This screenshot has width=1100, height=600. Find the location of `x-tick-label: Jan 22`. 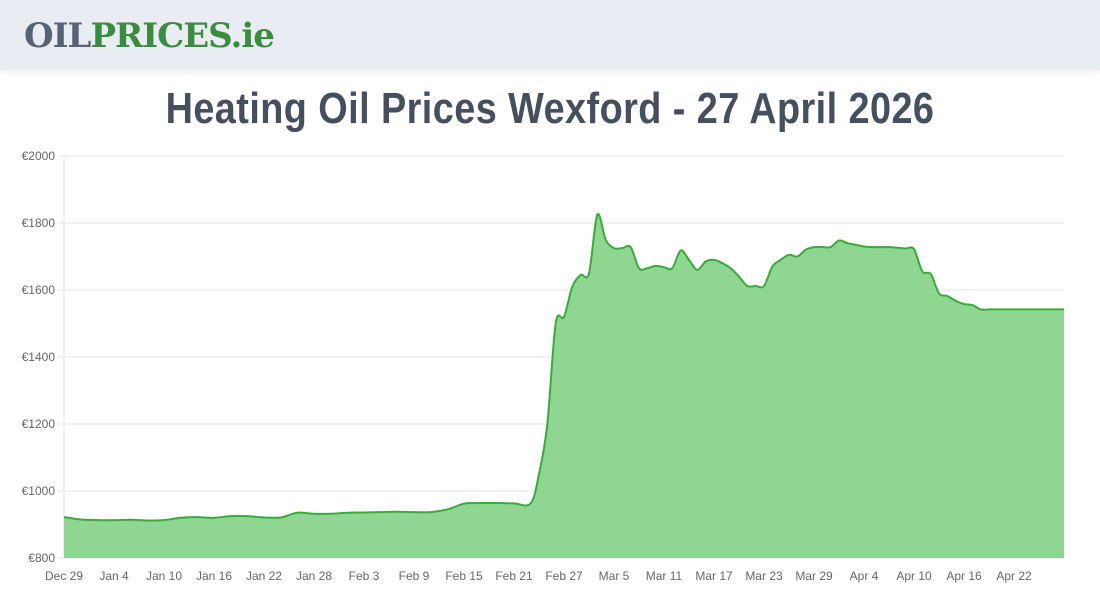

x-tick-label: Jan 22 is located at coordinates (264, 576).